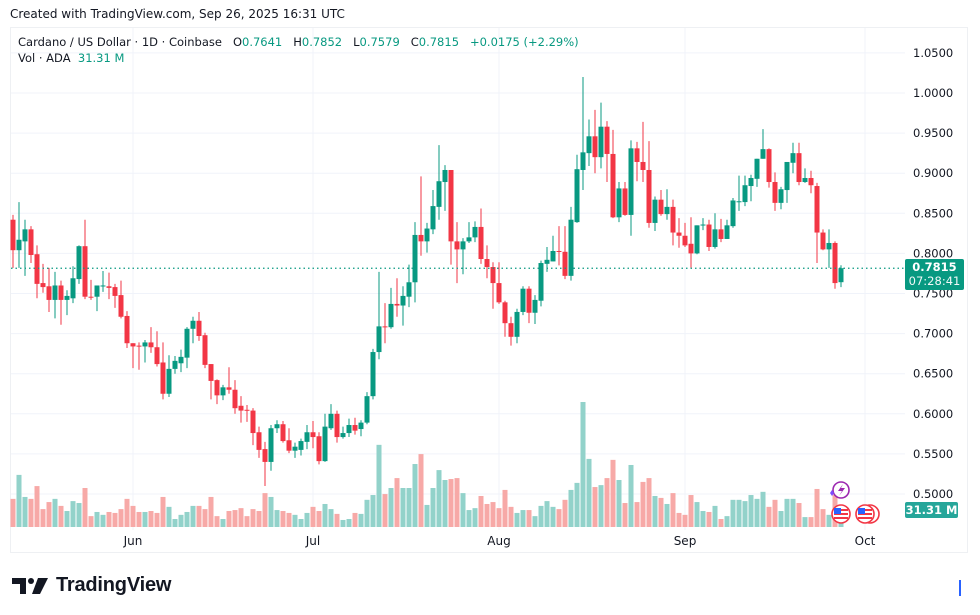  What do you see at coordinates (685, 541) in the screenshot?
I see `time-tick-label: Sep` at bounding box center [685, 541].